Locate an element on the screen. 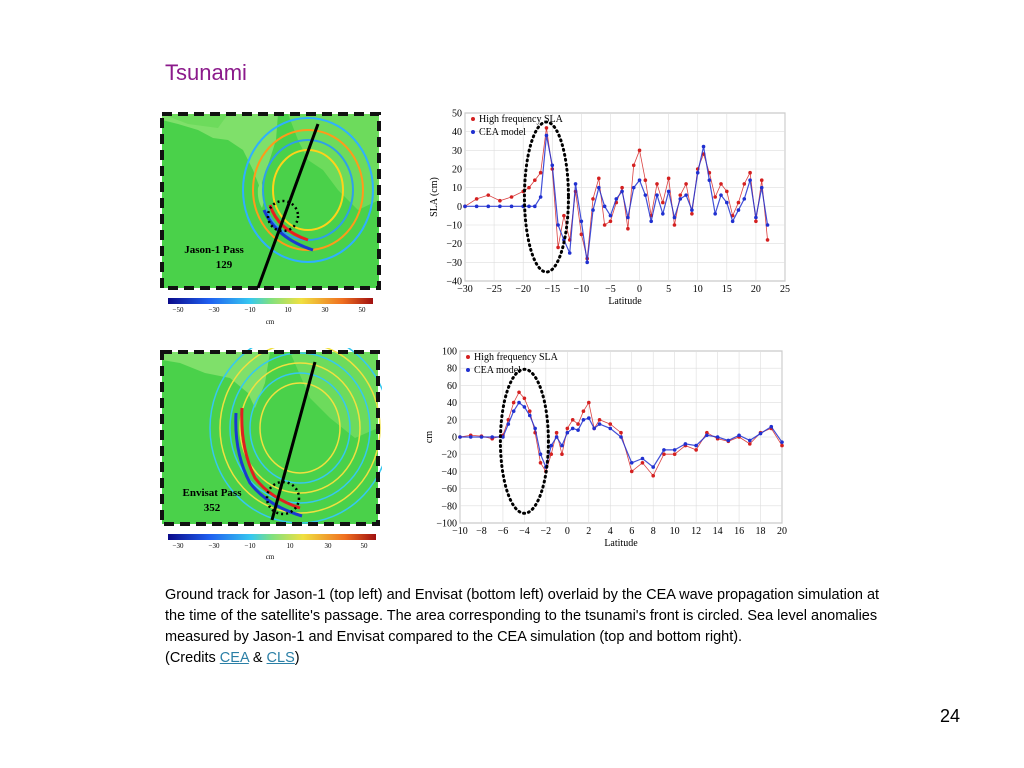 The width and height of the screenshot is (1024, 768). x-tick-label: −4 is located at coordinates (524, 531).